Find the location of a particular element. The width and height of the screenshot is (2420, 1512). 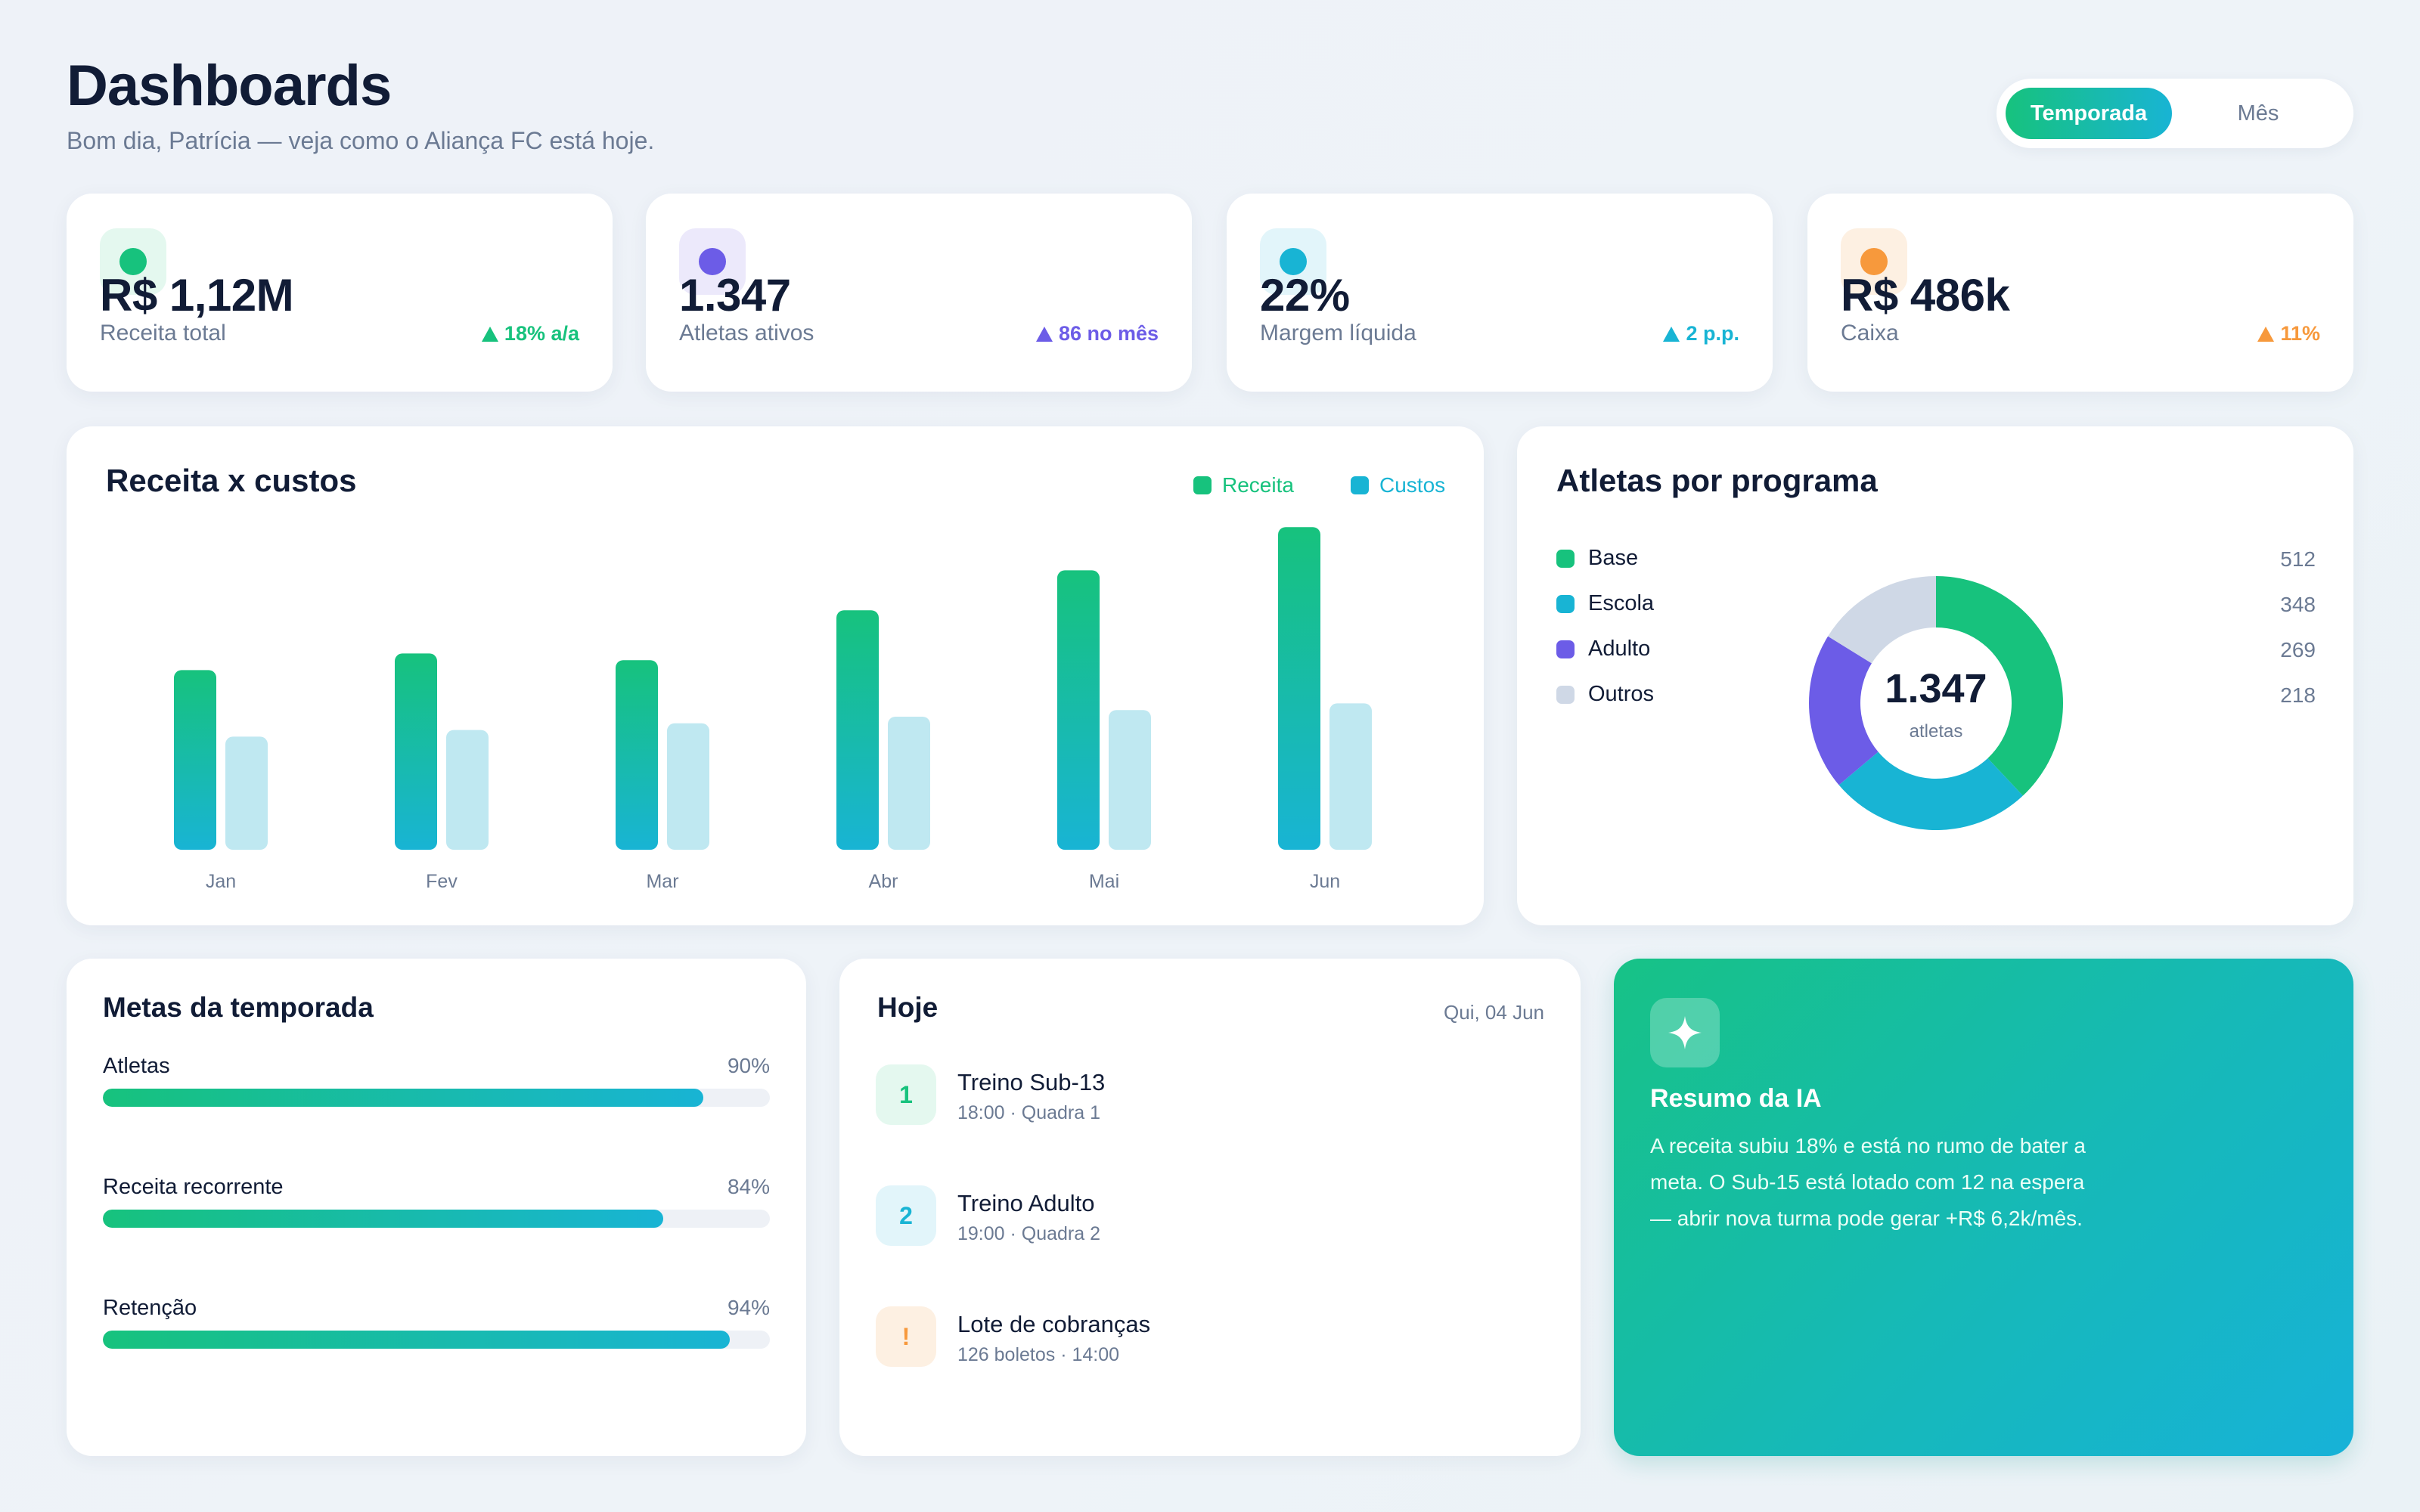

x-tick-label: Mai is located at coordinates (1104, 881).